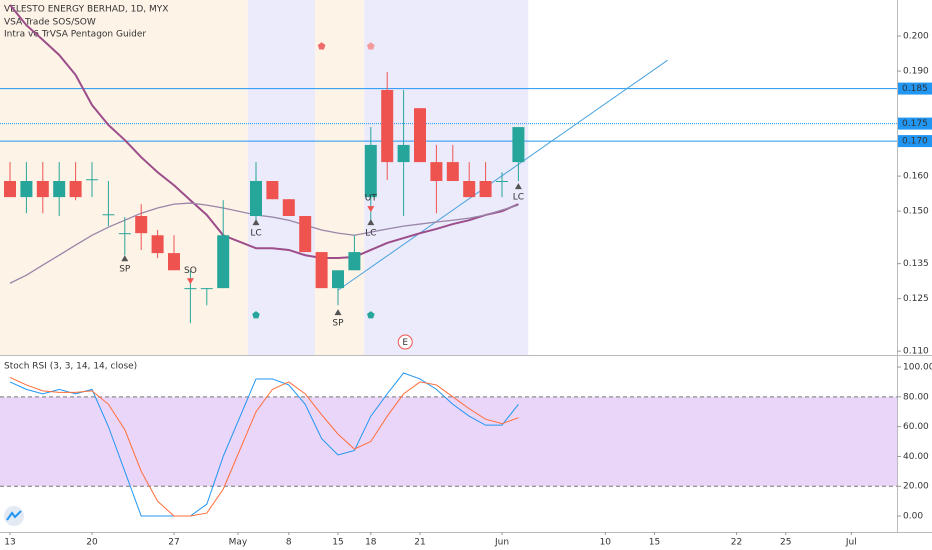 The width and height of the screenshot is (932, 550). Describe the element at coordinates (371, 199) in the screenshot. I see `signal-label: UT` at that location.